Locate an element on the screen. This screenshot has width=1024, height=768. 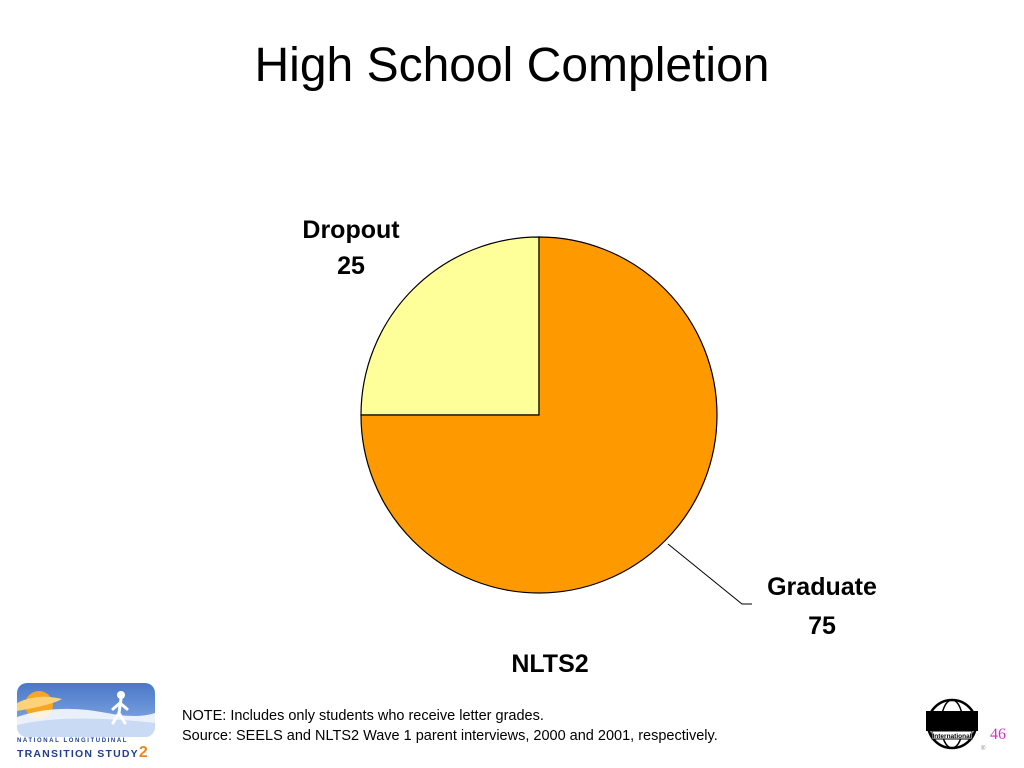
nlts2-logo-line2: TRANSITION STUDY2 is located at coordinates (86, 753).